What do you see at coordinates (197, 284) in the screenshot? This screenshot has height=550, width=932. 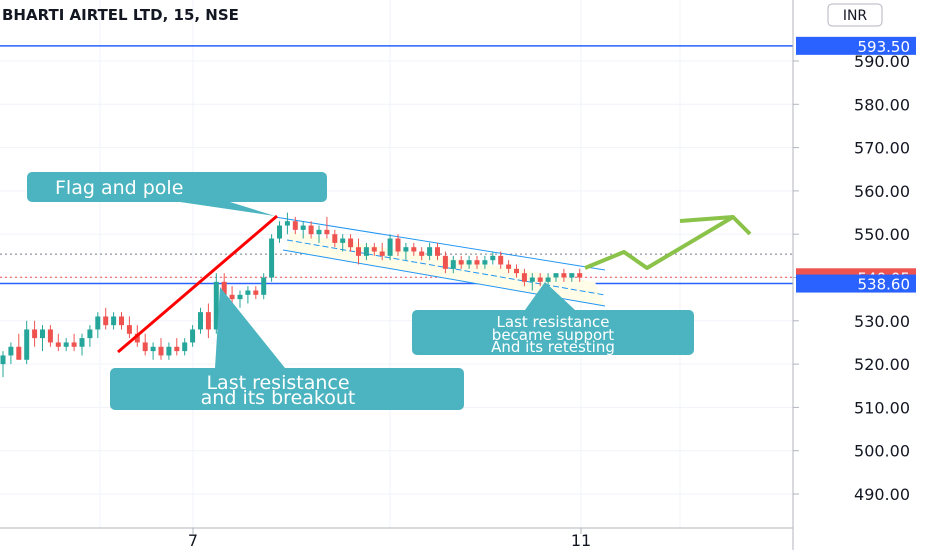 I see `flag-pole-line` at bounding box center [197, 284].